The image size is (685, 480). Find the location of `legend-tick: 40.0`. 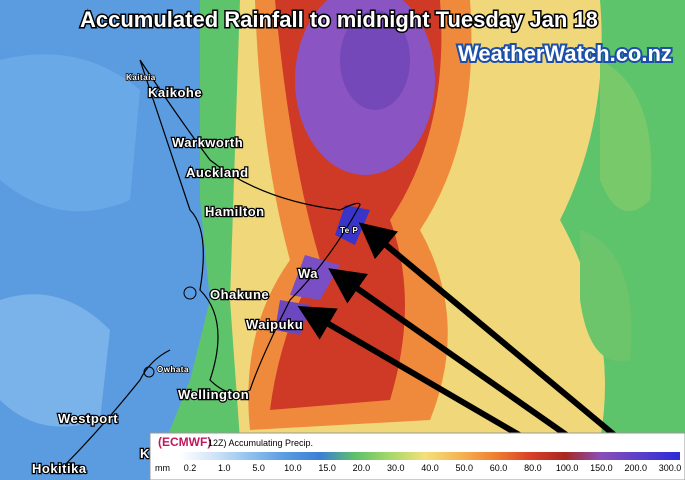

legend-tick: 40.0 is located at coordinates (430, 468).